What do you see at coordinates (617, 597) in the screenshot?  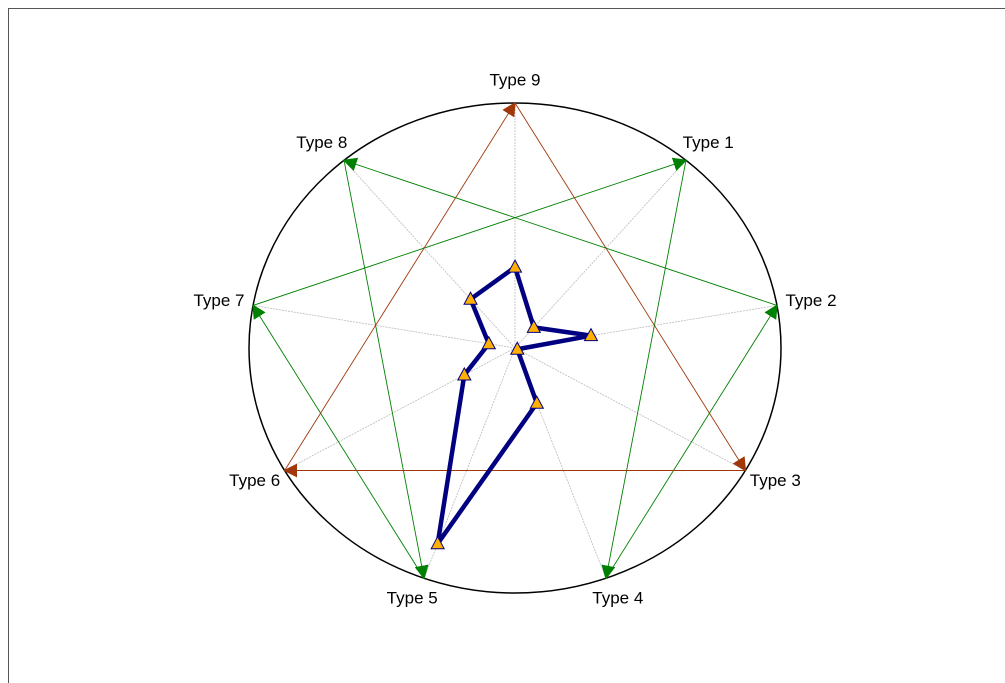 I see `category-label: Type 4` at bounding box center [617, 597].